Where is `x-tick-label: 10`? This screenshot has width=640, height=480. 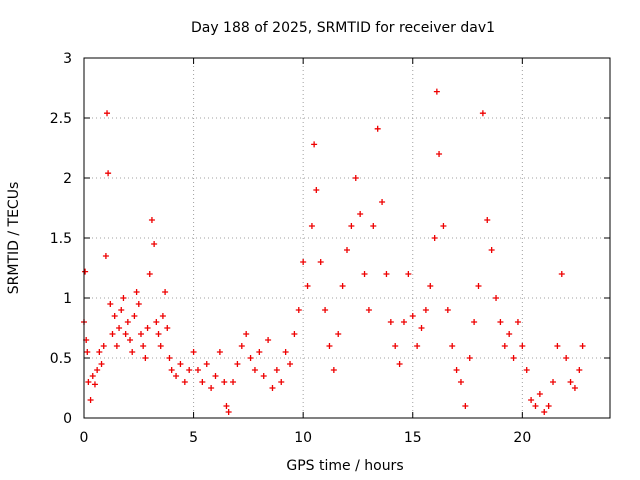
x-tick-label: 10 is located at coordinates (303, 438).